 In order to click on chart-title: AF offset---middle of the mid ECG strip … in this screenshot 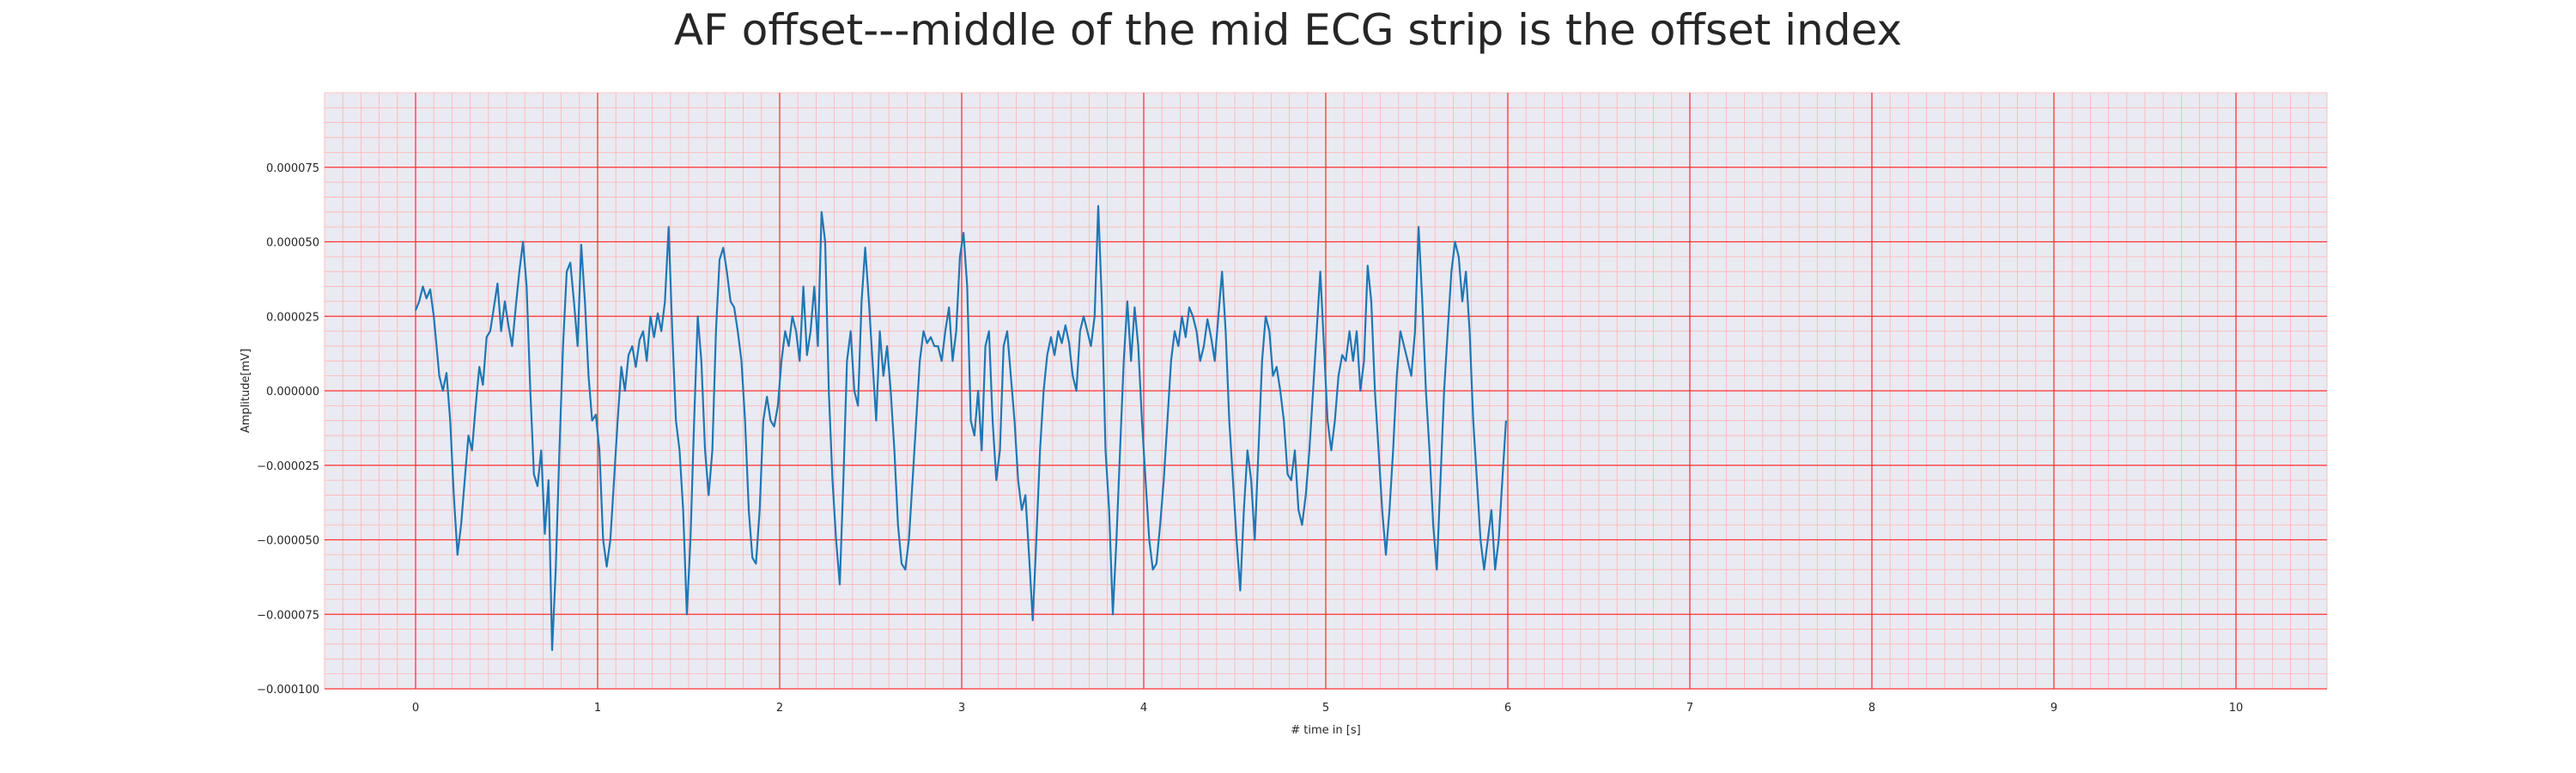, I will do `click(1288, 30)`.